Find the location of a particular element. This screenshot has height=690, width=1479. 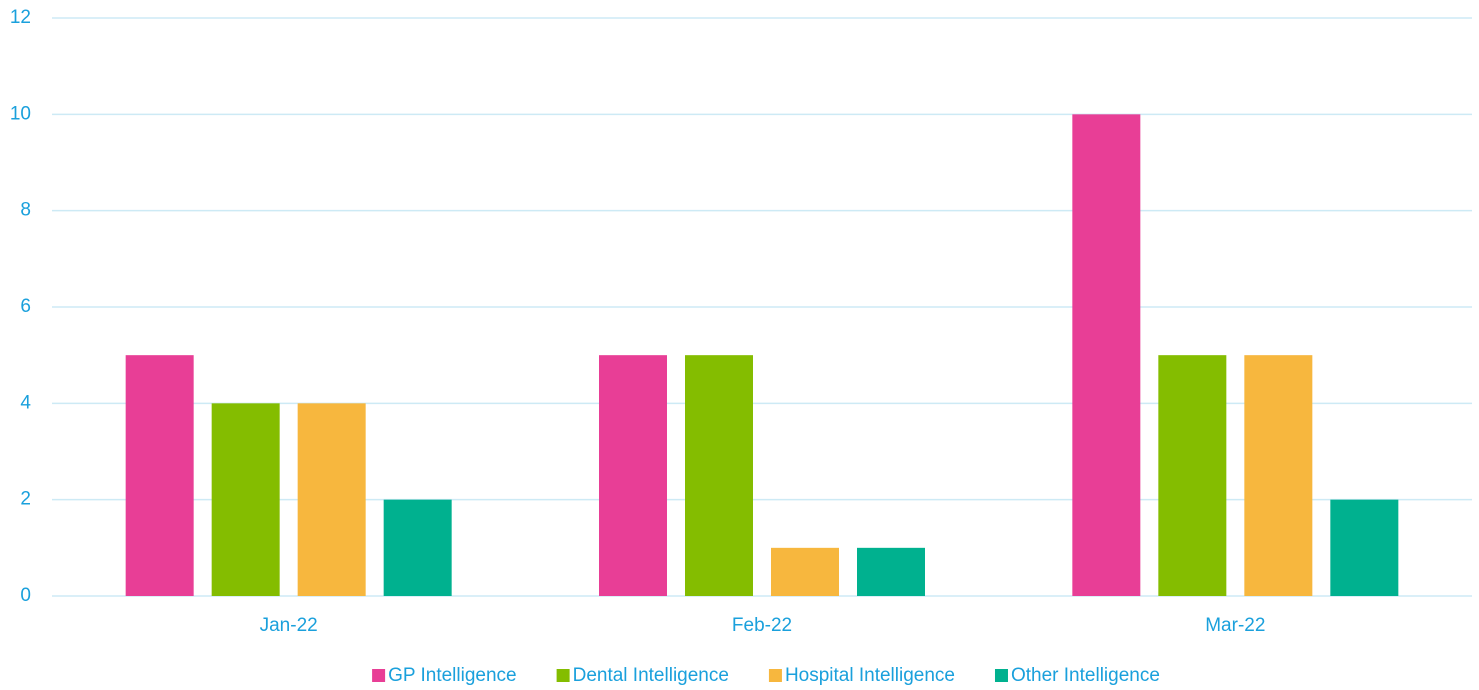

y-tick-label: 4 is located at coordinates (25, 402).